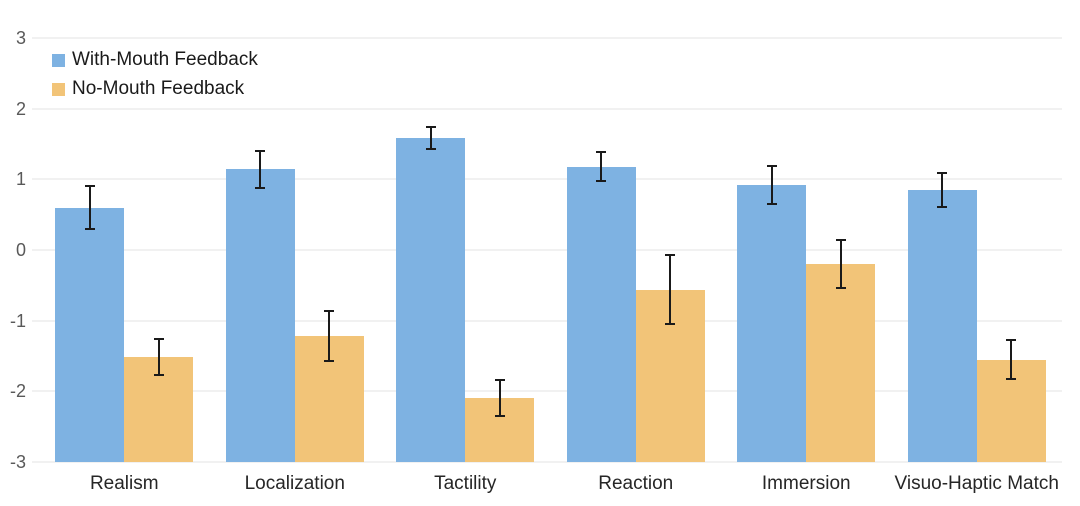 Image resolution: width=1080 pixels, height=506 pixels. I want to click on x-category-label: Visuo-Haptic Match, so click(976, 483).